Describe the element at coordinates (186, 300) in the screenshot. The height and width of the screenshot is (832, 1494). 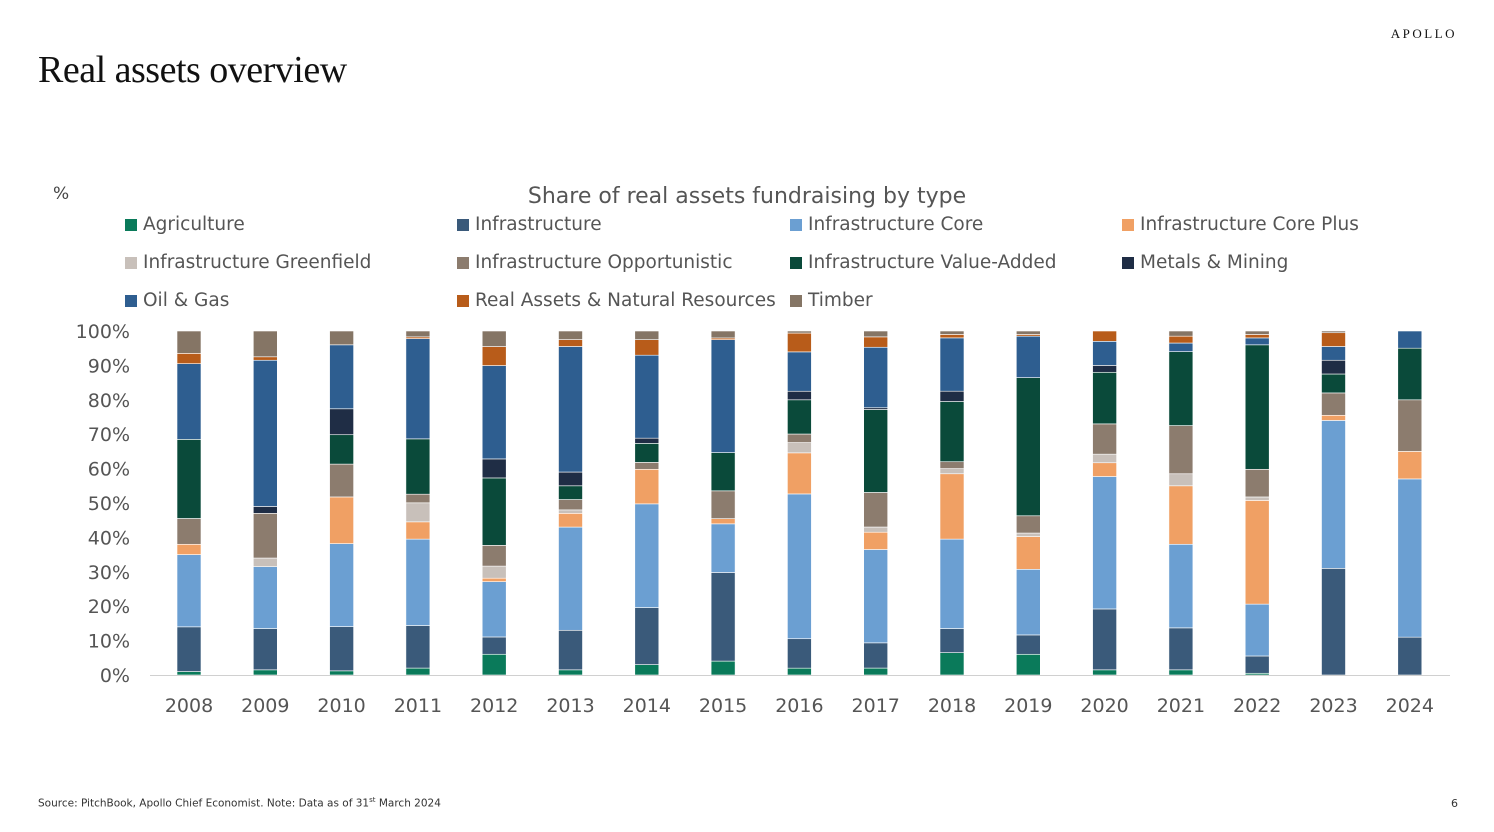
I see `legend-label: Oil & Gas` at that location.